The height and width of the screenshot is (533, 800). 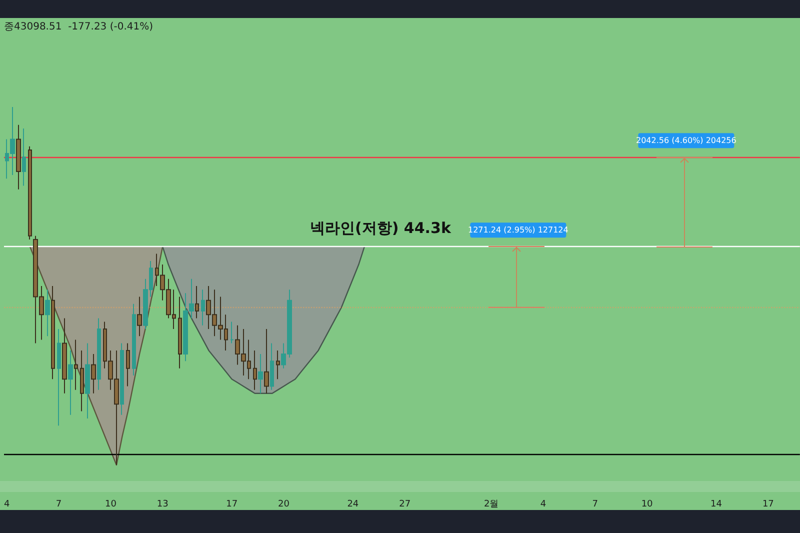 I want to click on x-tick-label: 14, so click(x=716, y=505).